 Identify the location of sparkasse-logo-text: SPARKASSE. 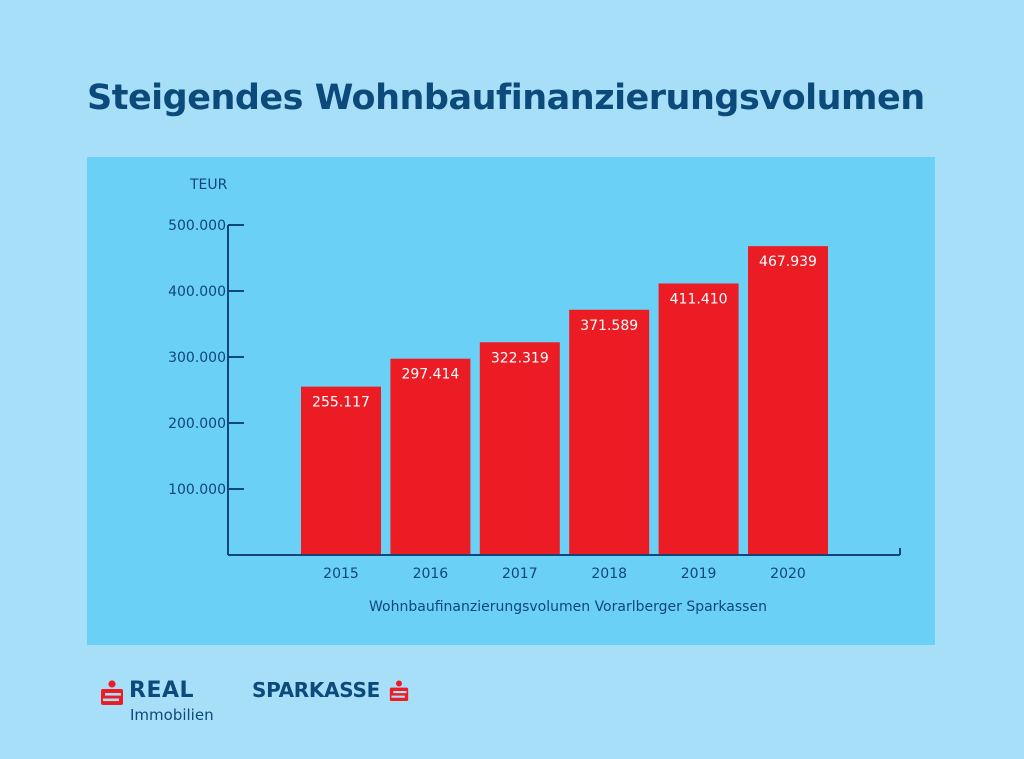
(316, 690).